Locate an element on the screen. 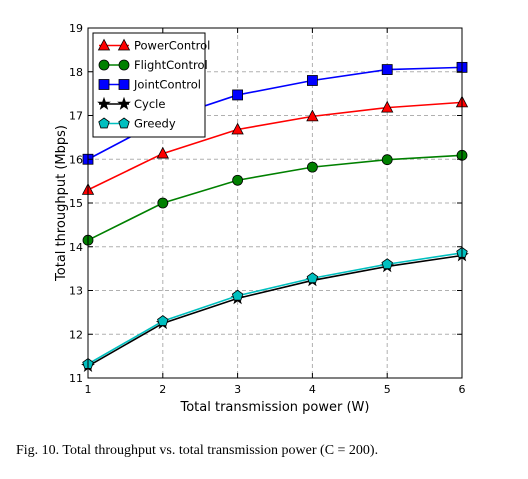  y-axis-title: Total throughput (Mbps) is located at coordinates (61, 203).